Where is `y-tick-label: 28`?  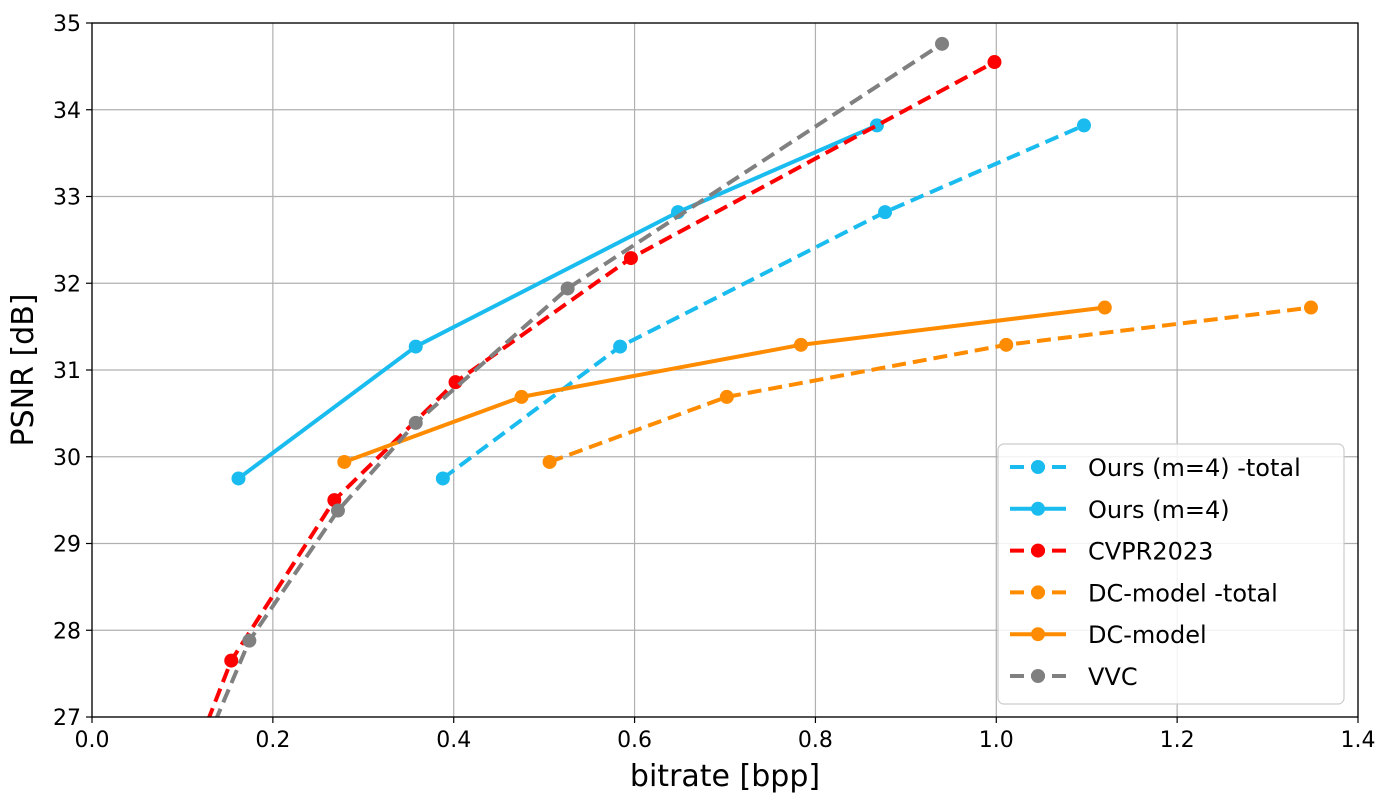
y-tick-label: 28 is located at coordinates (67, 631).